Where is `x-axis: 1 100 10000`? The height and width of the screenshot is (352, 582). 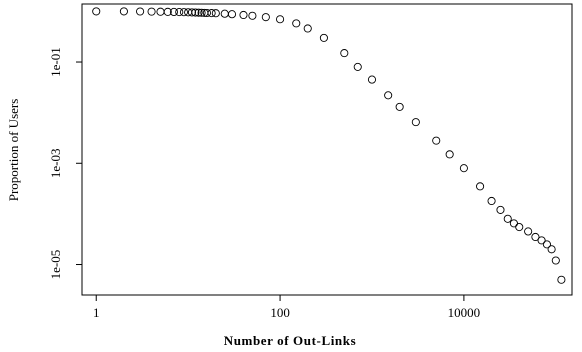
x-axis: 1 100 10000 is located at coordinates (286, 307).